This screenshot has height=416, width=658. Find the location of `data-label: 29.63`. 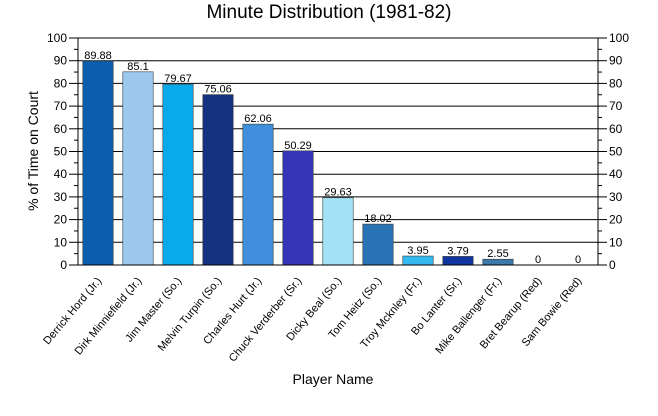

data-label: 29.63 is located at coordinates (338, 193).